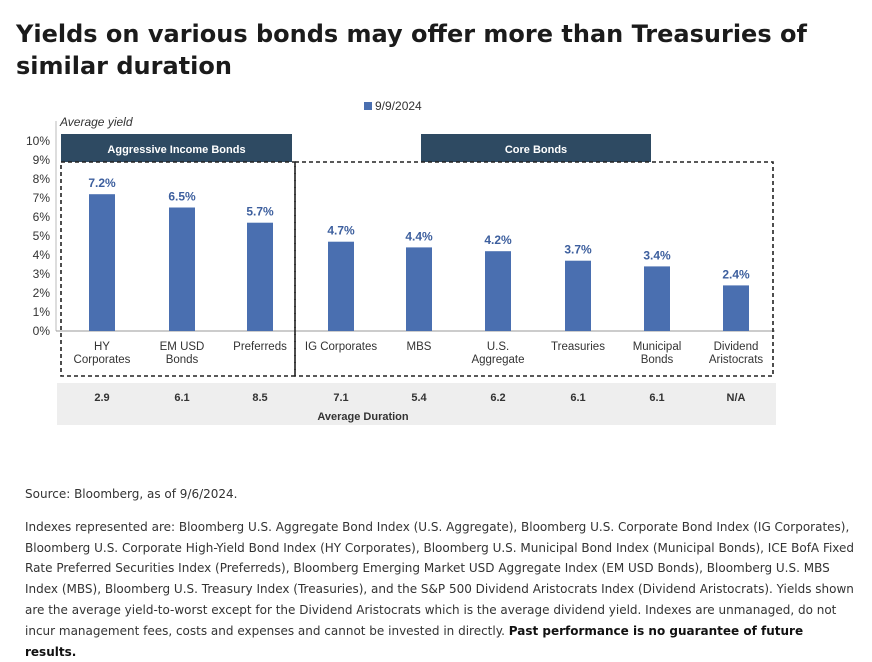 This screenshot has height=662, width=872. Describe the element at coordinates (736, 398) in the screenshot. I see `duration-value: N/A` at that location.